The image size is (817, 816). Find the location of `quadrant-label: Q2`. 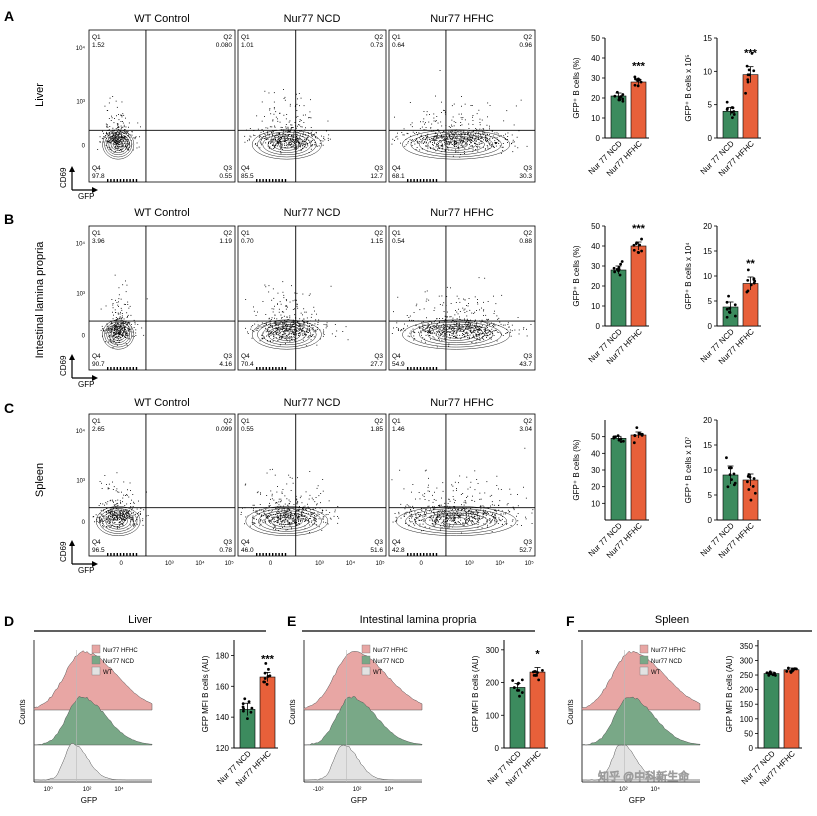

quadrant-label: Q2 is located at coordinates (378, 421).